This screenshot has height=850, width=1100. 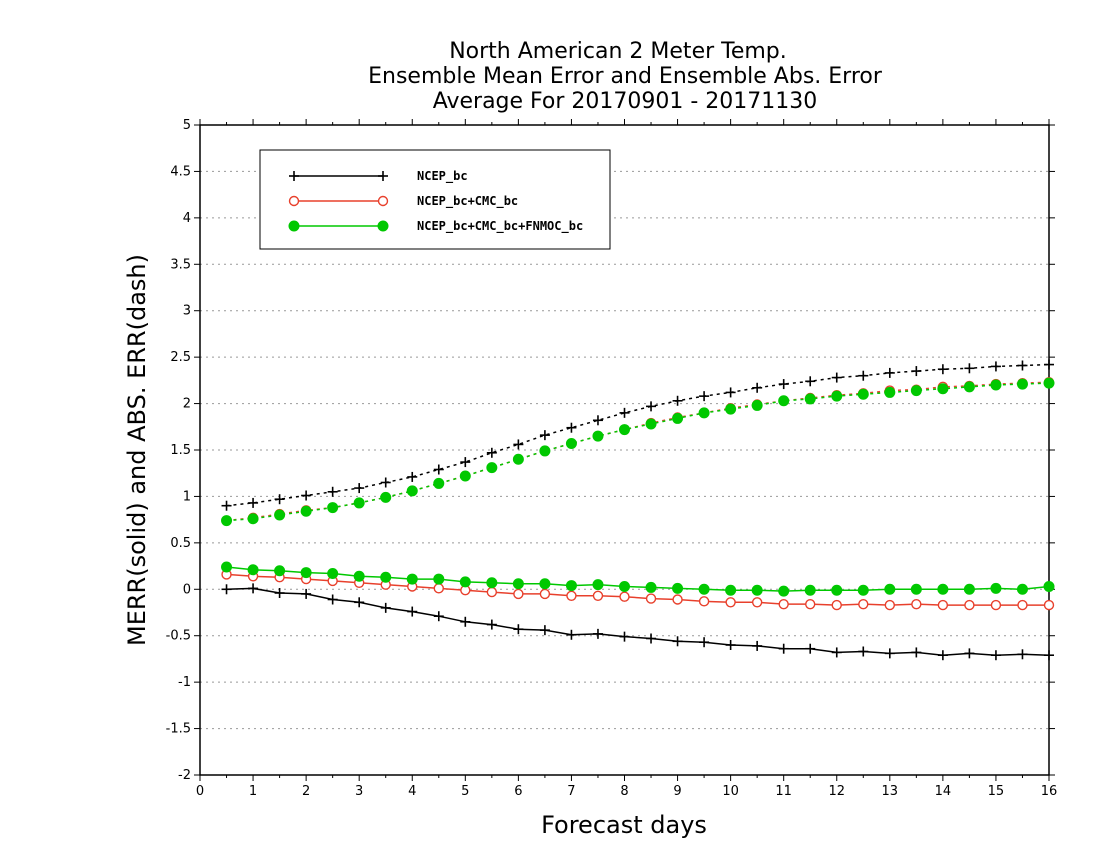 What do you see at coordinates (187, 496) in the screenshot?
I see `y-tick-label: 1` at bounding box center [187, 496].